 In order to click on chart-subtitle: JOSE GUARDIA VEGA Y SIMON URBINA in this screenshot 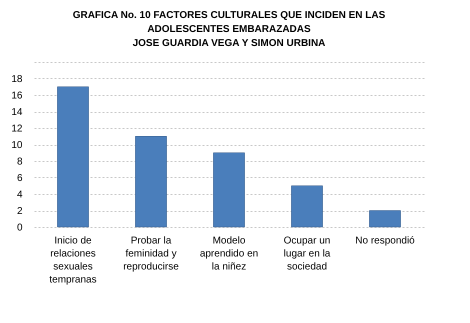, I will do `click(229, 43)`.